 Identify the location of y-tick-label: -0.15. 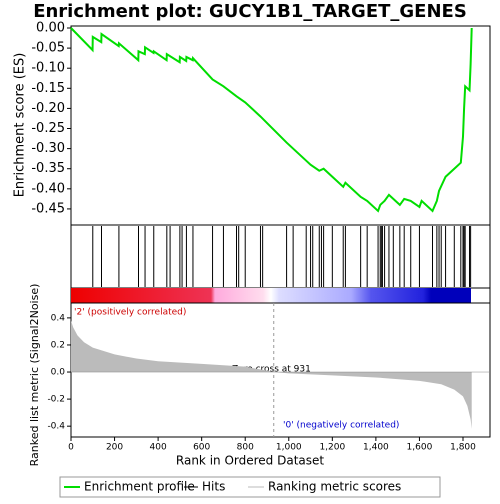
(48, 88).